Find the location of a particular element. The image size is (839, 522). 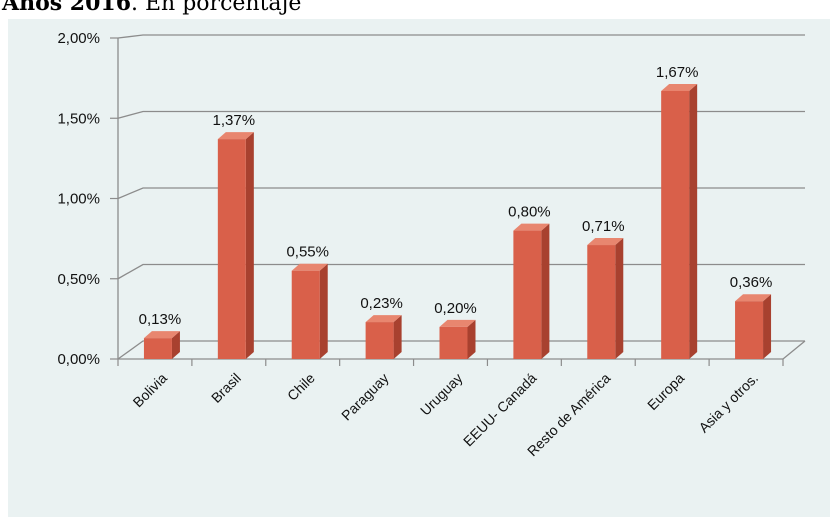

data-label: 0,80% is located at coordinates (529, 212).